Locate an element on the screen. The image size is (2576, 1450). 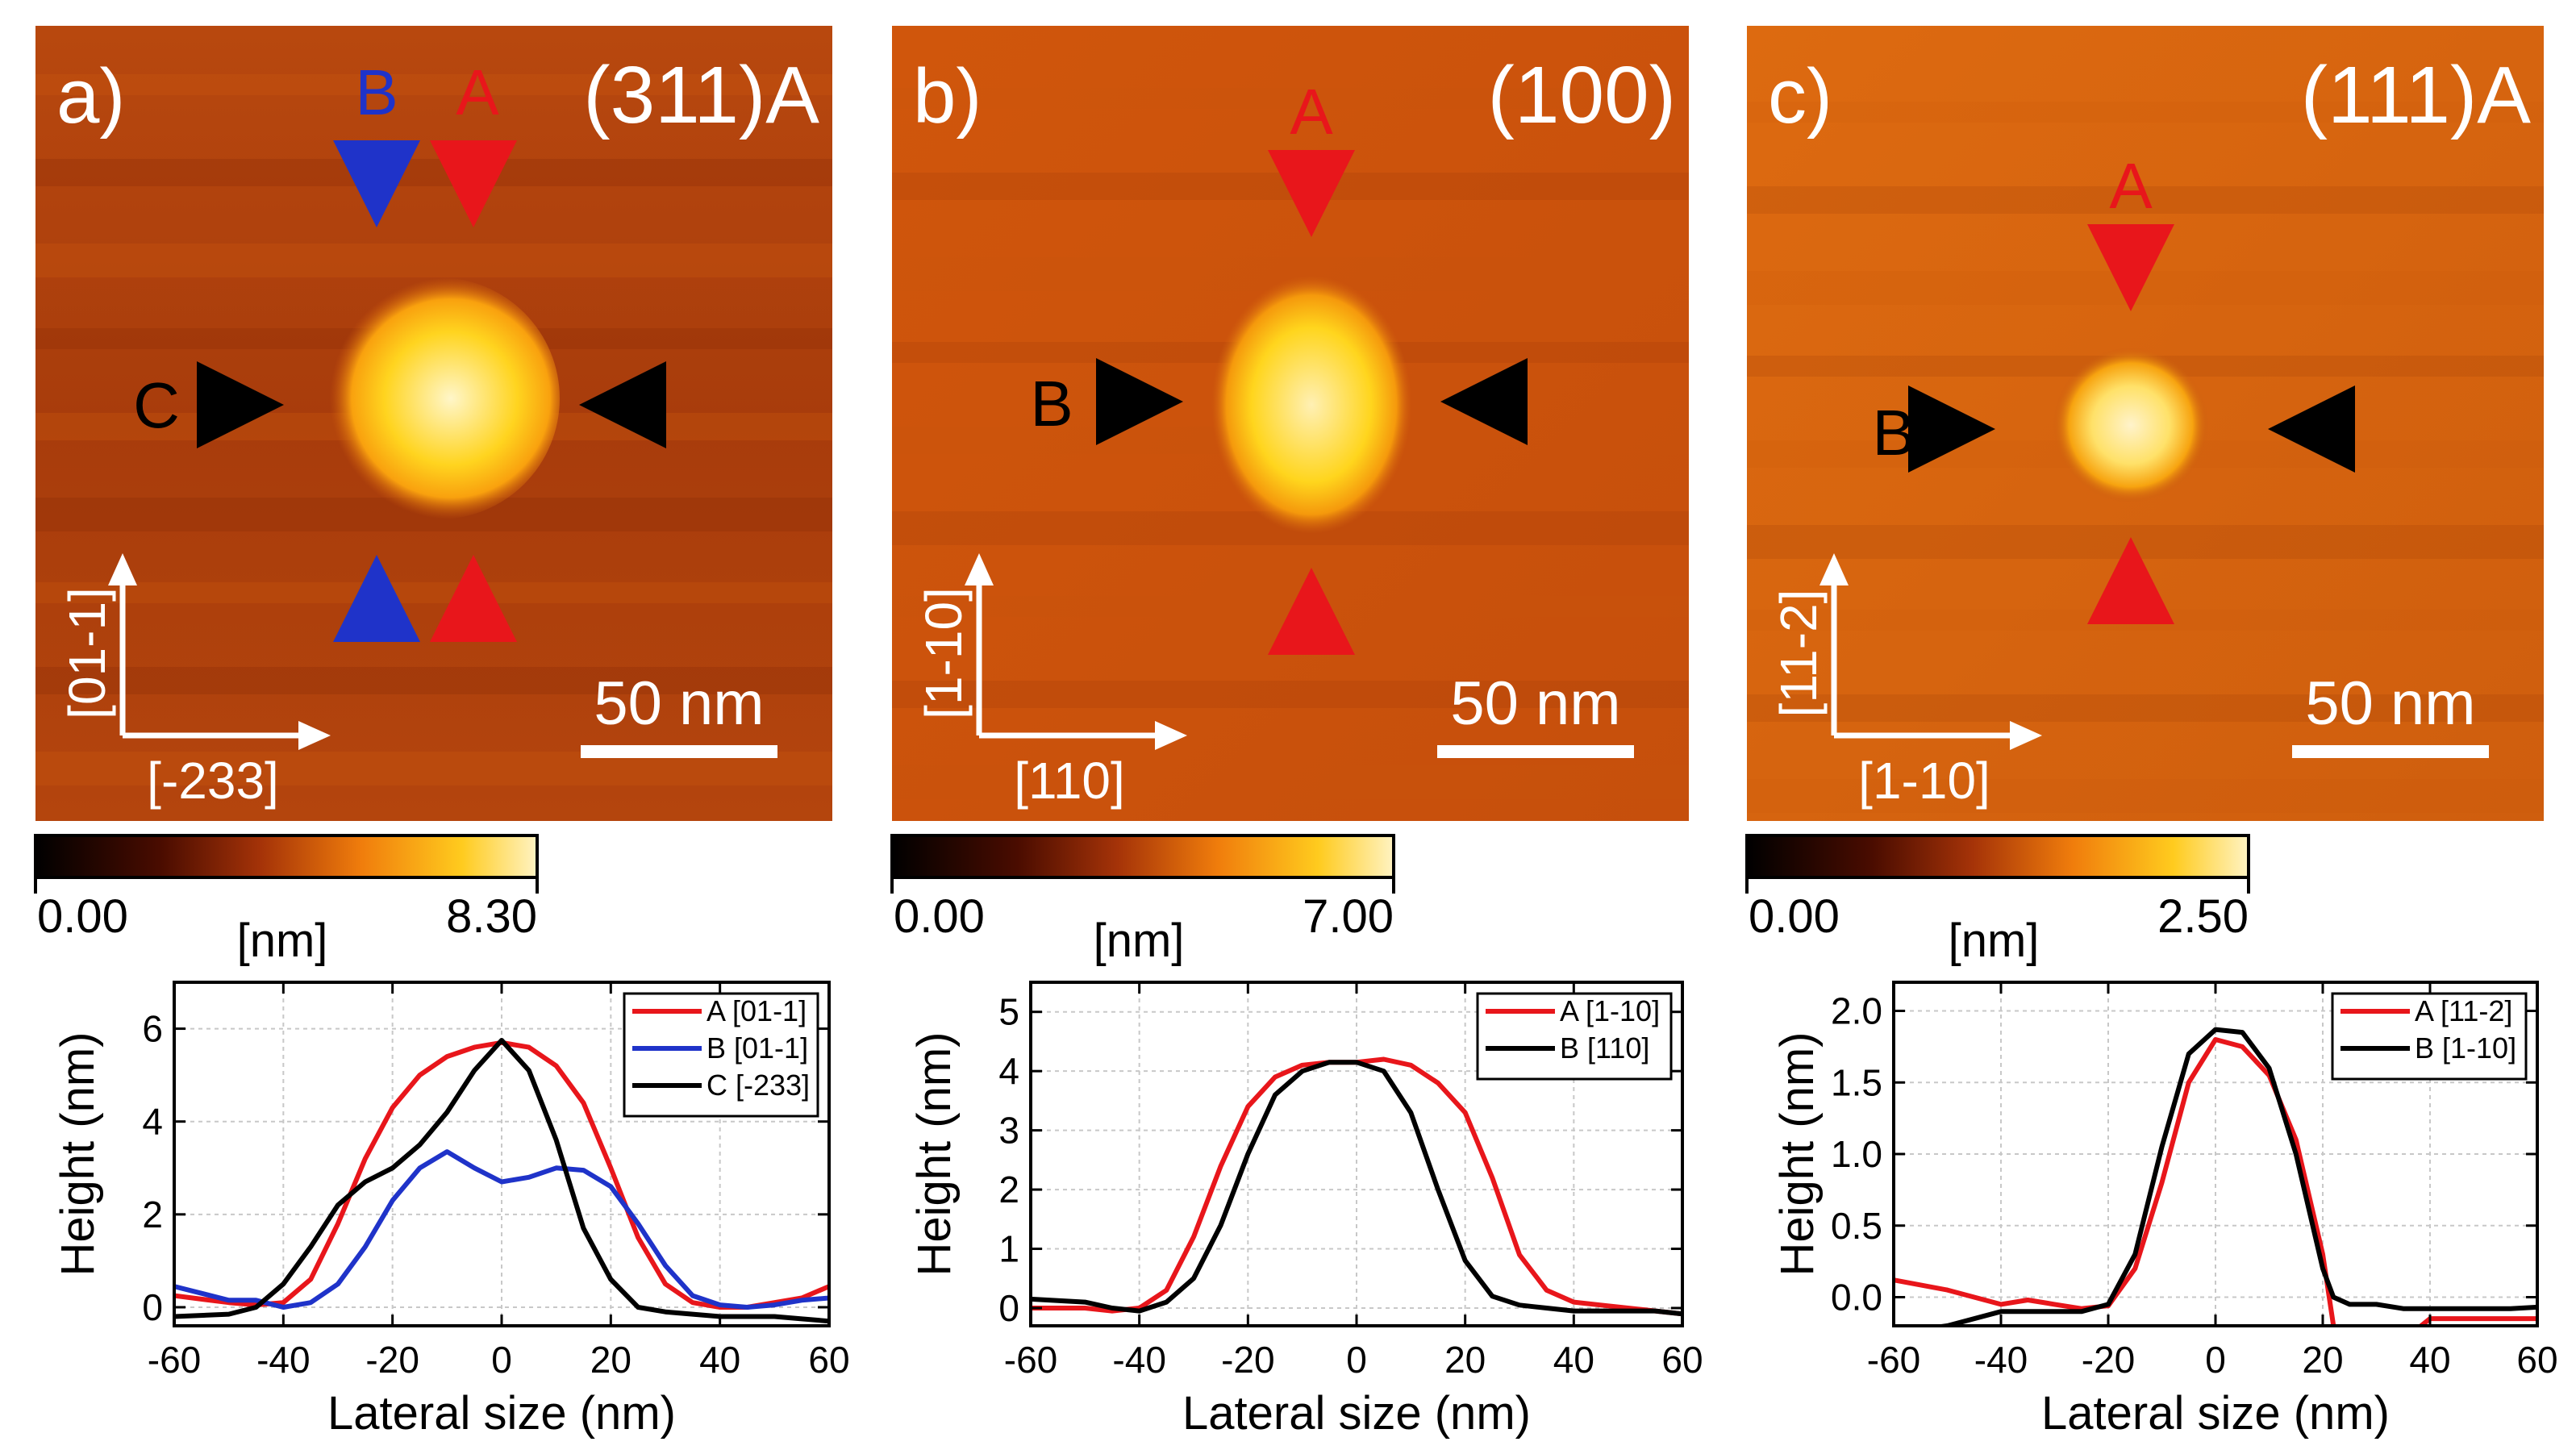
quantum-dot is located at coordinates (439, 398).